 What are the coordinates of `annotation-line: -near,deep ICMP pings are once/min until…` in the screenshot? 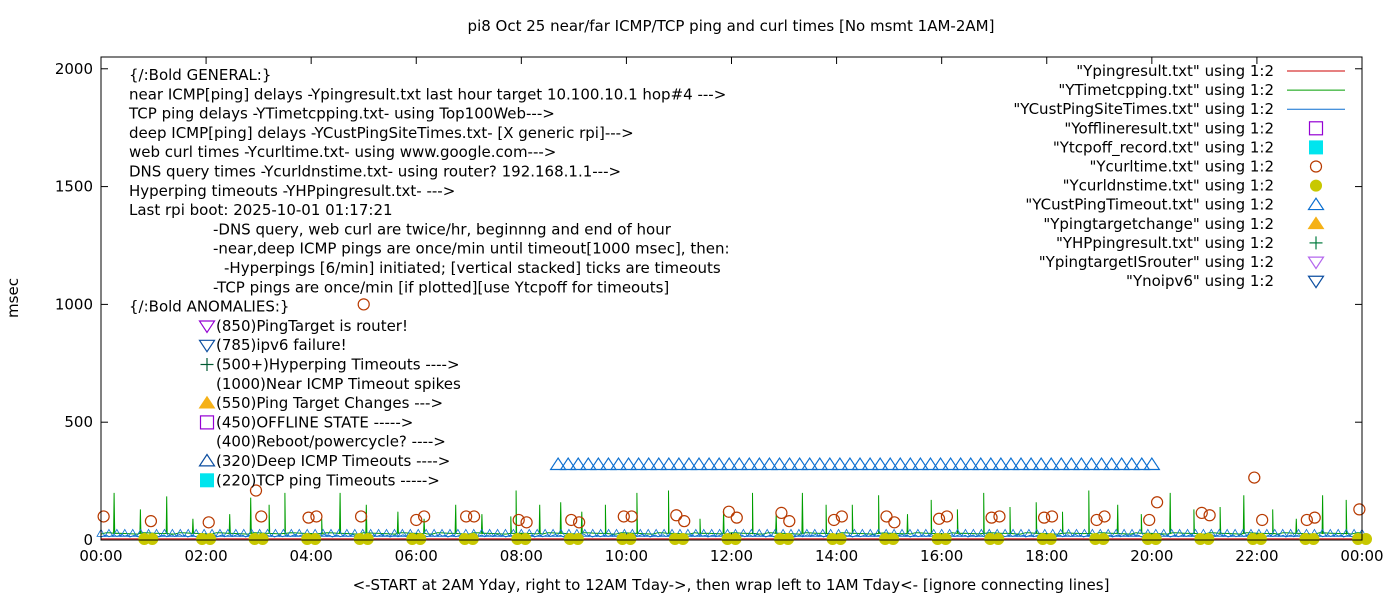 It's located at (471, 249).